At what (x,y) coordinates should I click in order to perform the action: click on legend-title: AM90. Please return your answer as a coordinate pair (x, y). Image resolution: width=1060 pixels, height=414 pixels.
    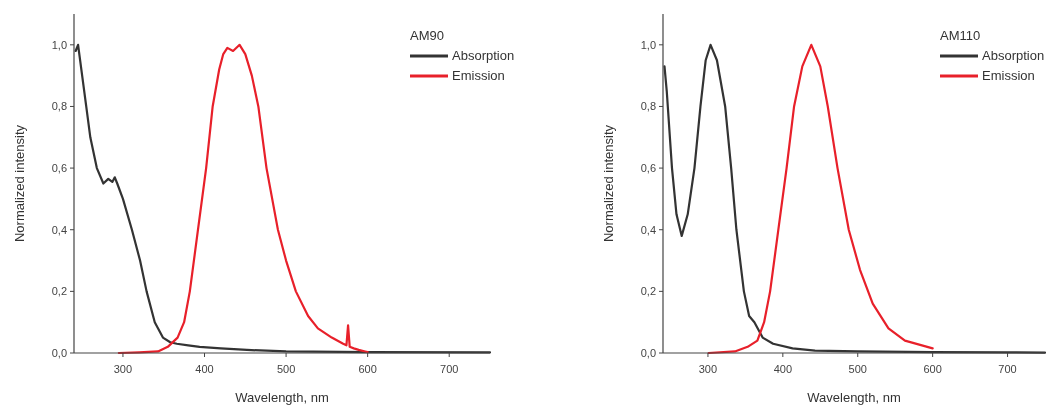
    Looking at the image, I should click on (427, 35).